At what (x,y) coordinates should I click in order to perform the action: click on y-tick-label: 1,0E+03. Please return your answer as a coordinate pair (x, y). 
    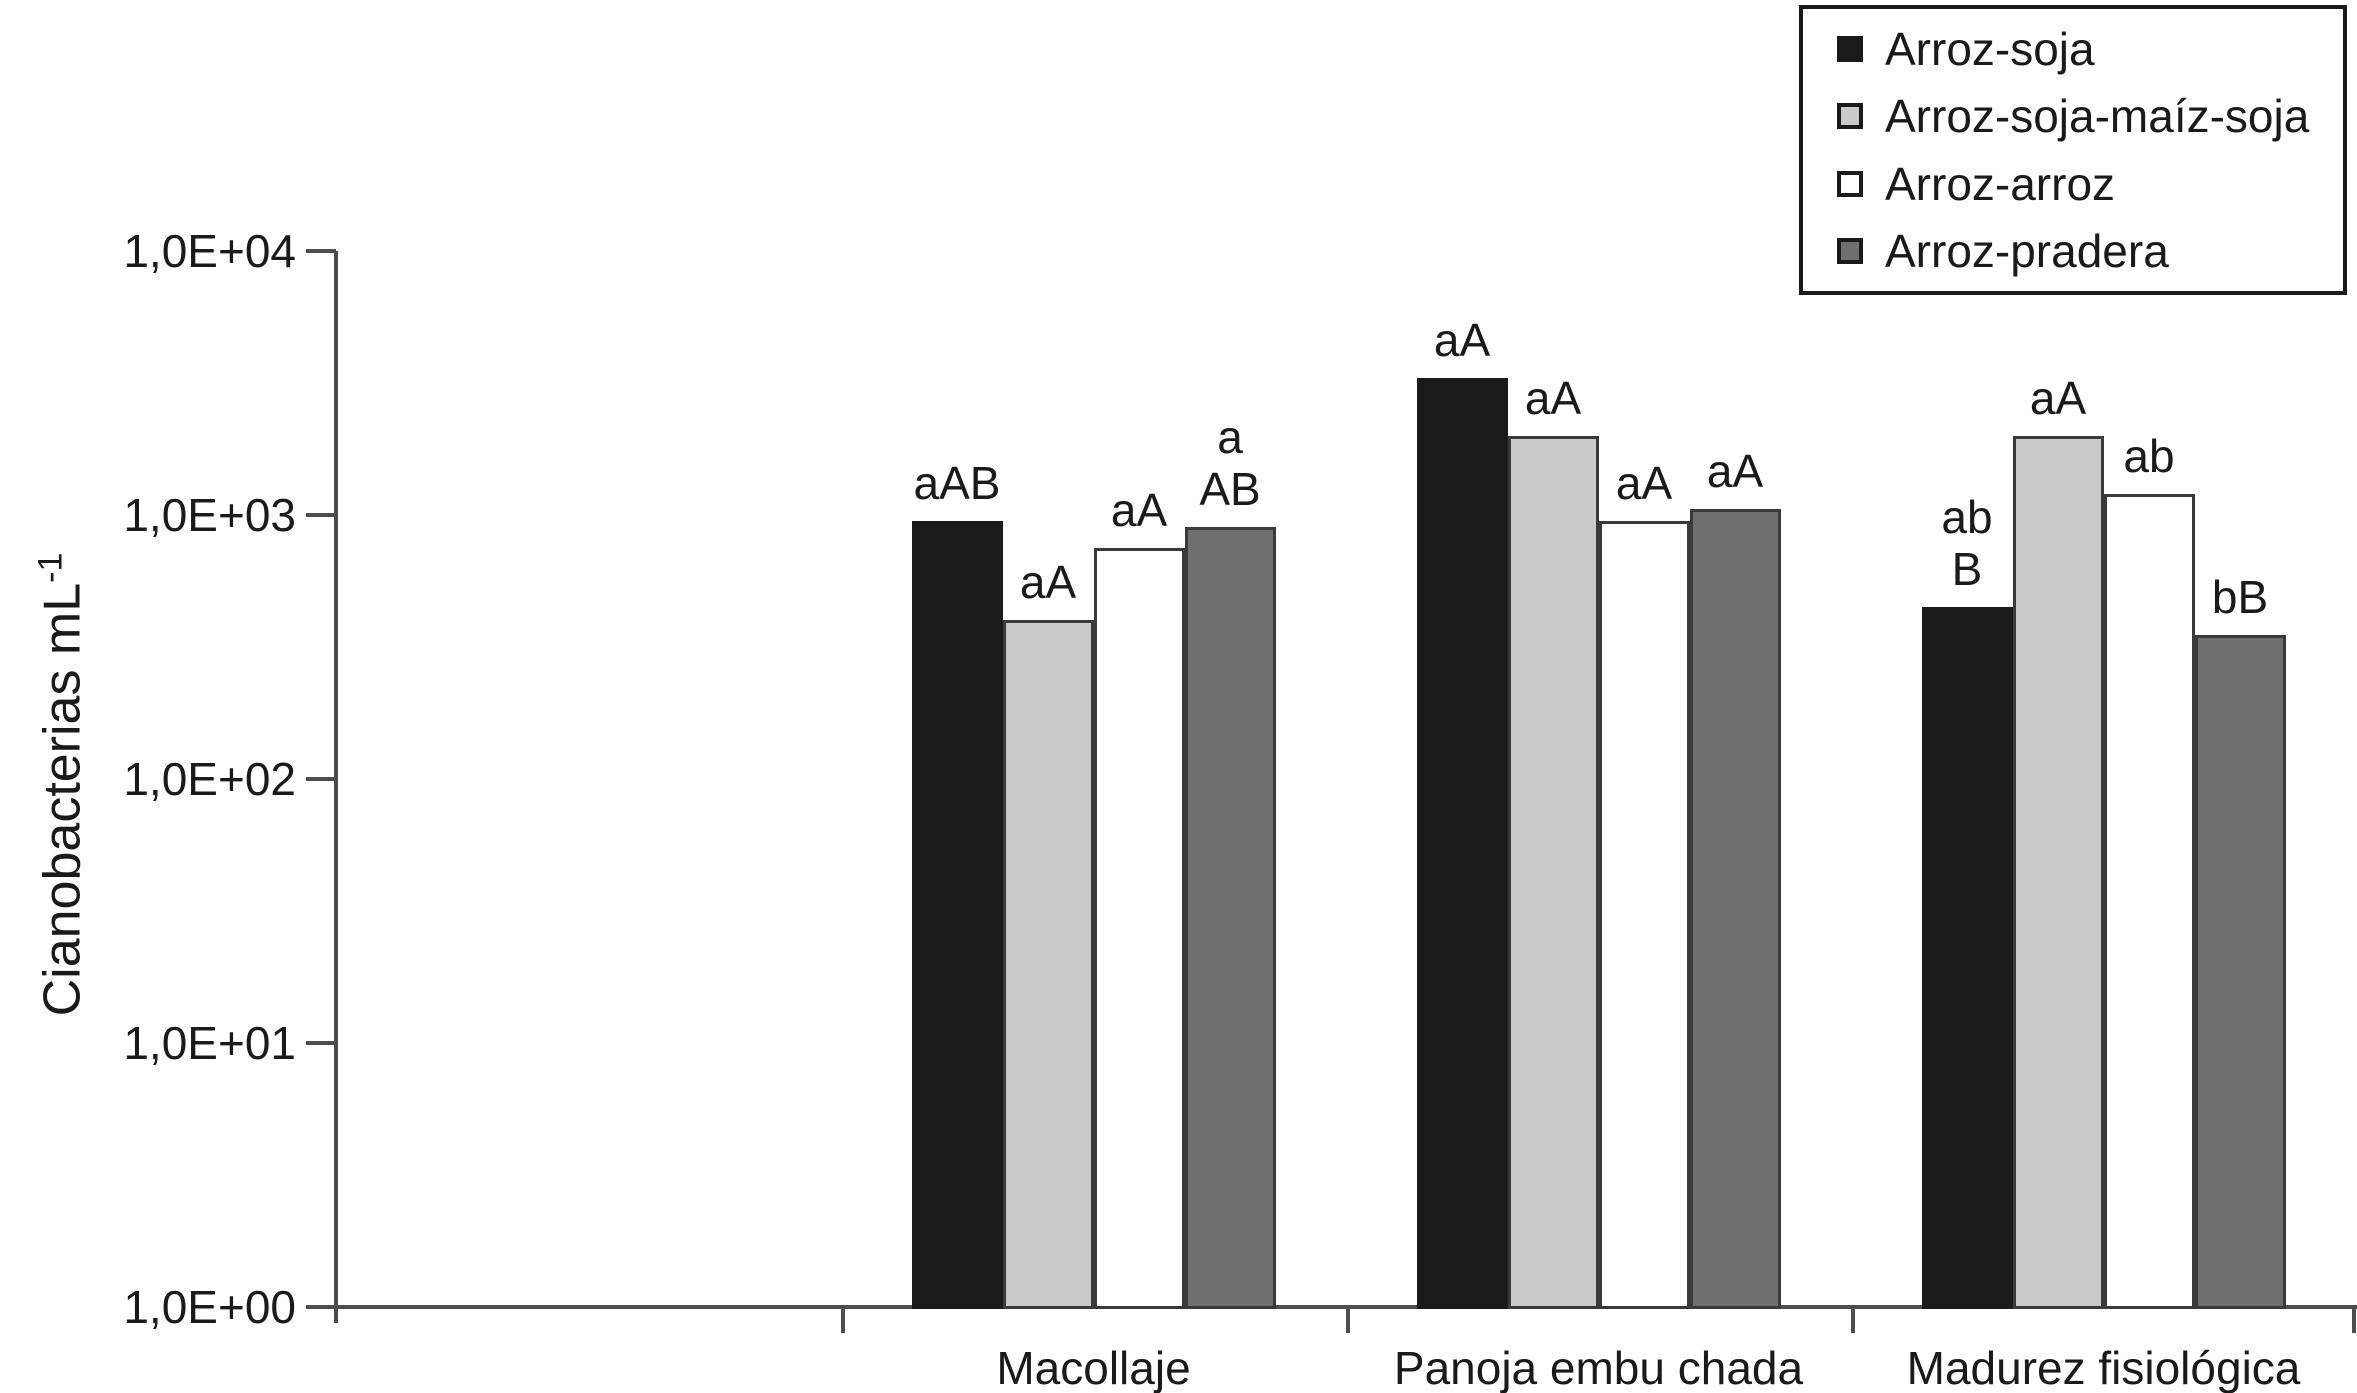
    Looking at the image, I should click on (209, 515).